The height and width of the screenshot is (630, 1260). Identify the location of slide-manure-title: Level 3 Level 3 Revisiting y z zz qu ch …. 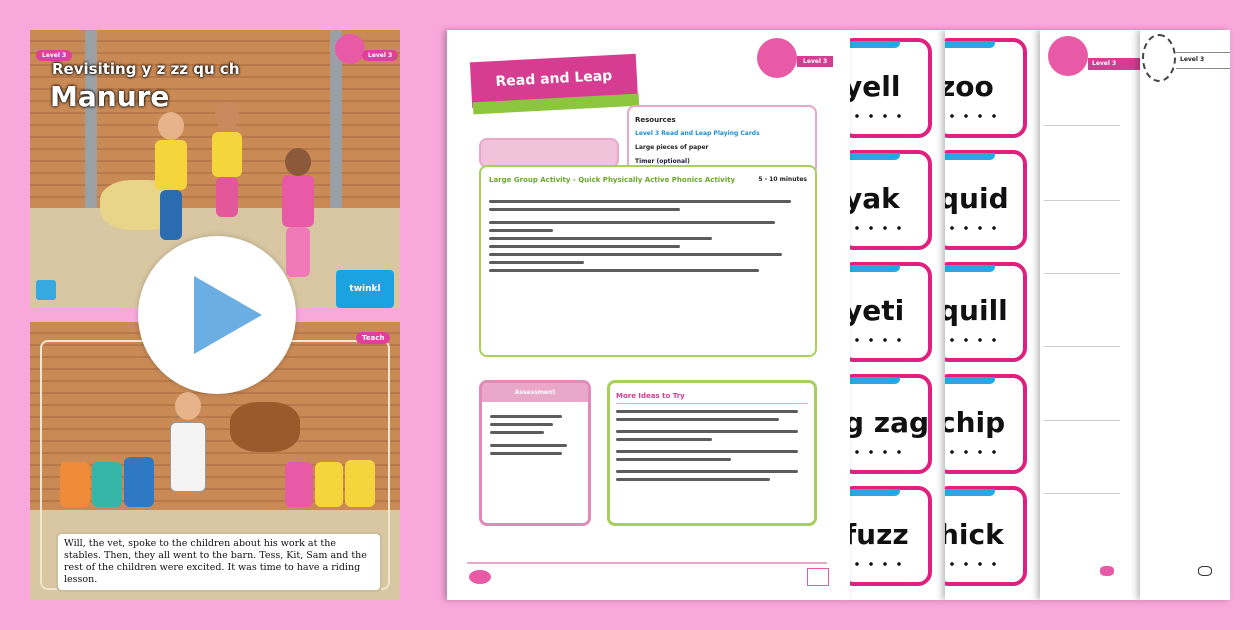
(215, 169).